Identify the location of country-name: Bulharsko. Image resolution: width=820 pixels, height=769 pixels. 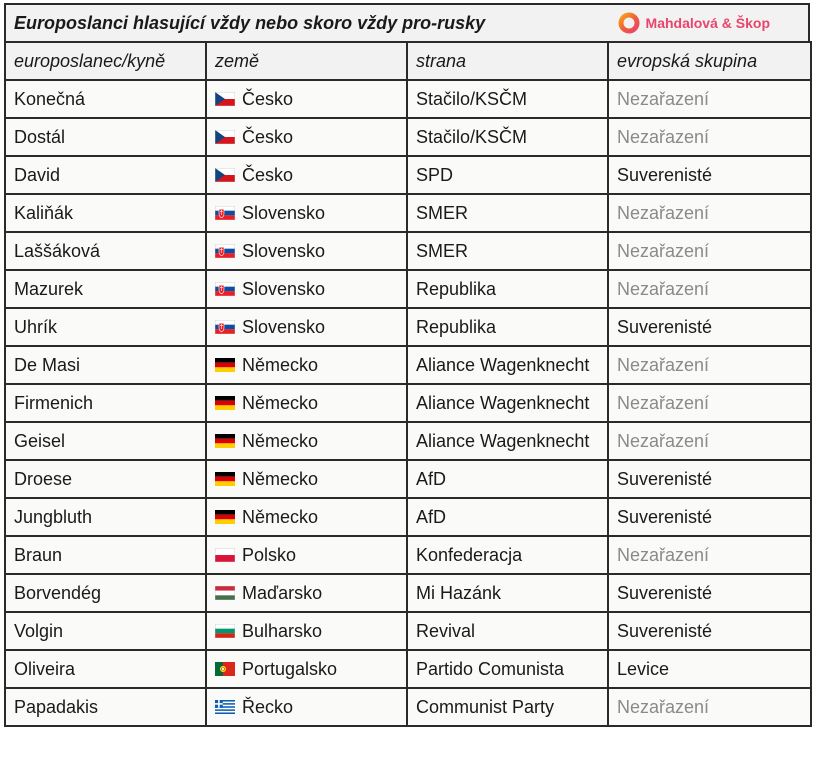
(282, 630).